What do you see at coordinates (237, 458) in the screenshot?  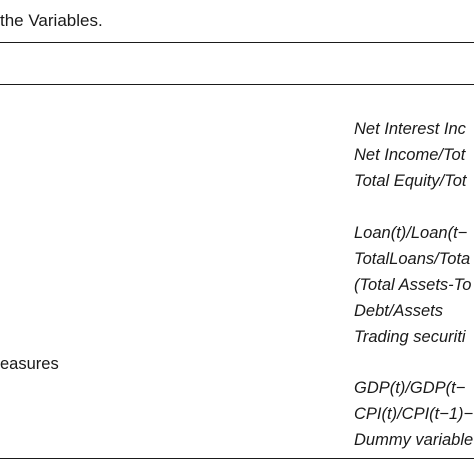 I see `table-bottom-rule` at bounding box center [237, 458].